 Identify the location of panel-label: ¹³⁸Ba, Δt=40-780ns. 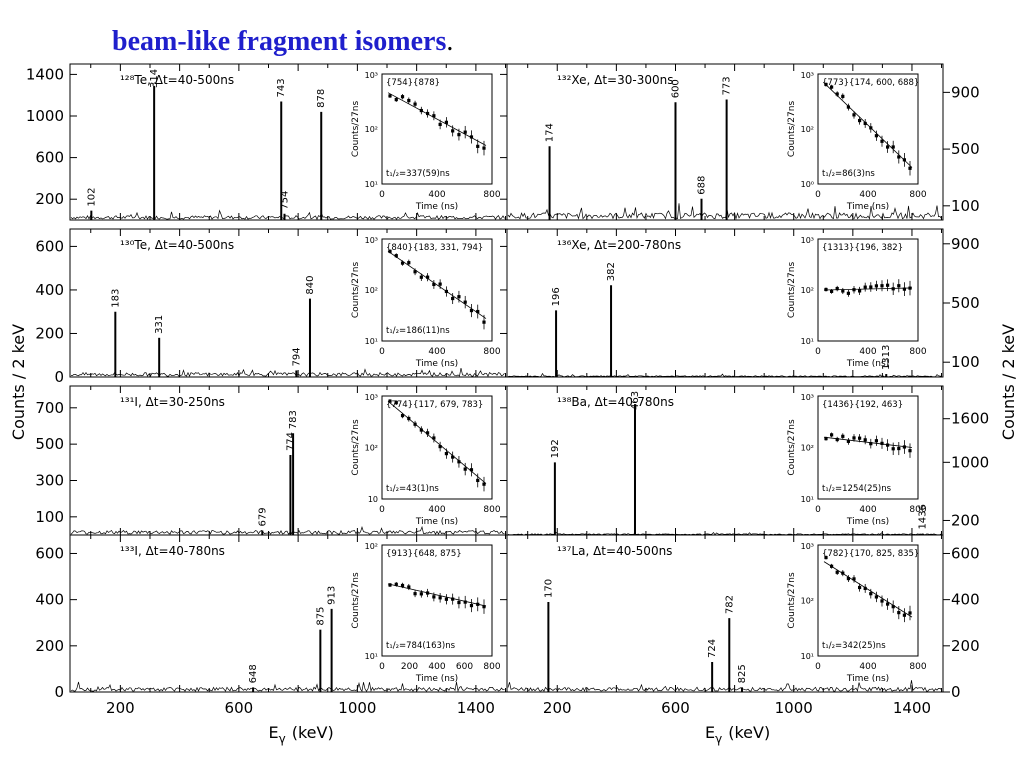
(615, 402).